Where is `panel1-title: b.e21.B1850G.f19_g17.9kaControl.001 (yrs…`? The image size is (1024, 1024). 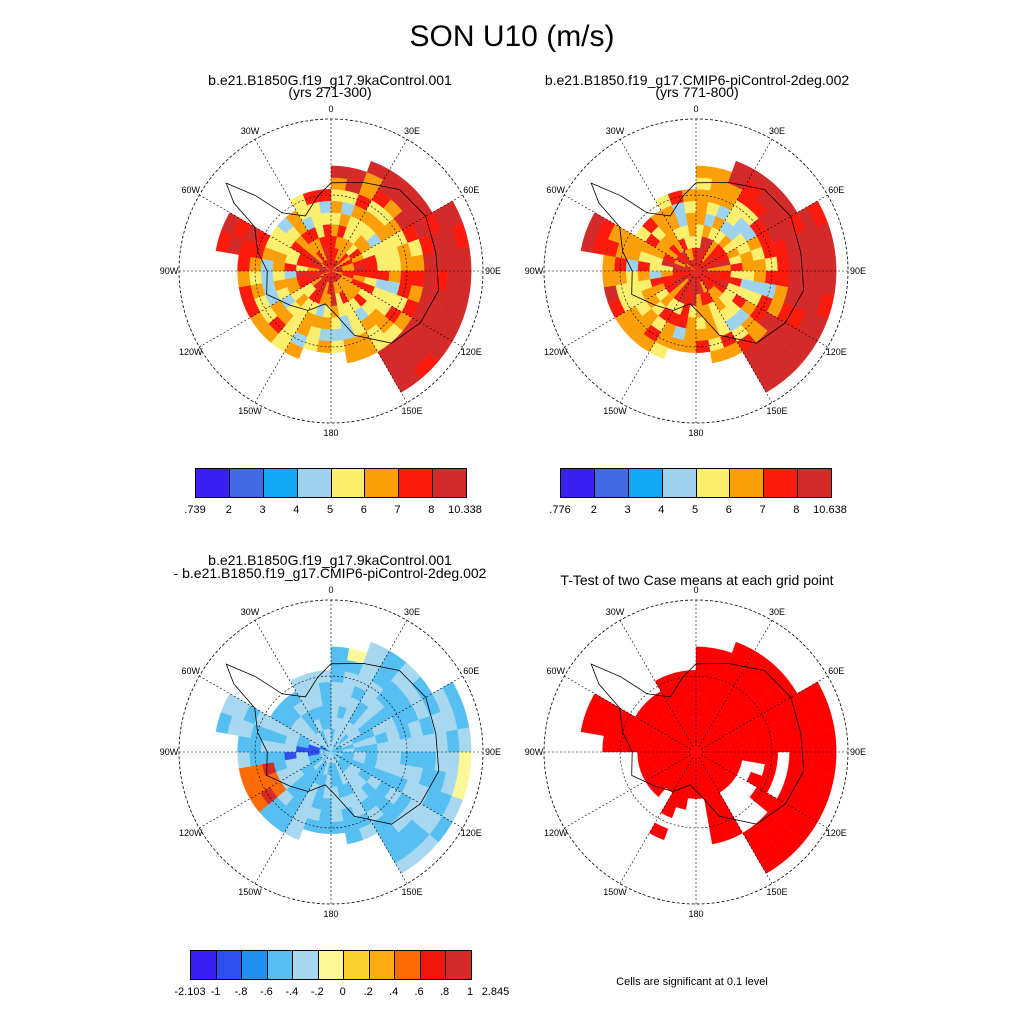
panel1-title: b.e21.B1850G.f19_g17.9kaControl.001 (yrs… is located at coordinates (330, 86).